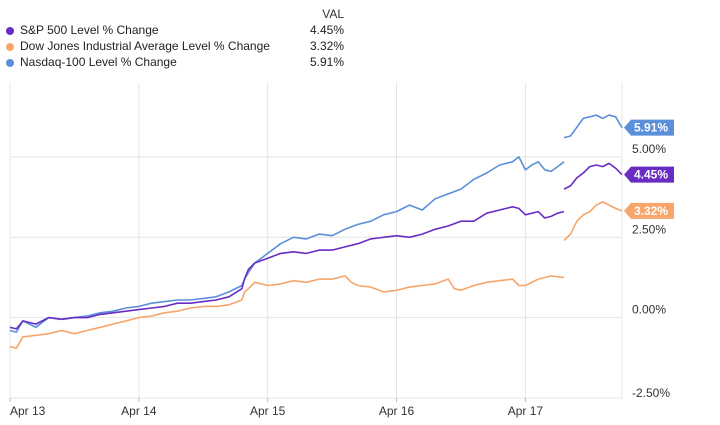 The height and width of the screenshot is (425, 720). Describe the element at coordinates (28, 411) in the screenshot. I see `x-tick-label: Apr 13` at that location.